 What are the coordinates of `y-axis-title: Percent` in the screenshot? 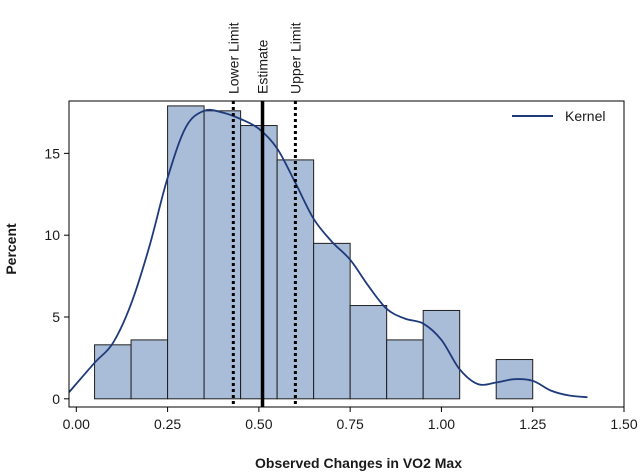 It's located at (11, 249).